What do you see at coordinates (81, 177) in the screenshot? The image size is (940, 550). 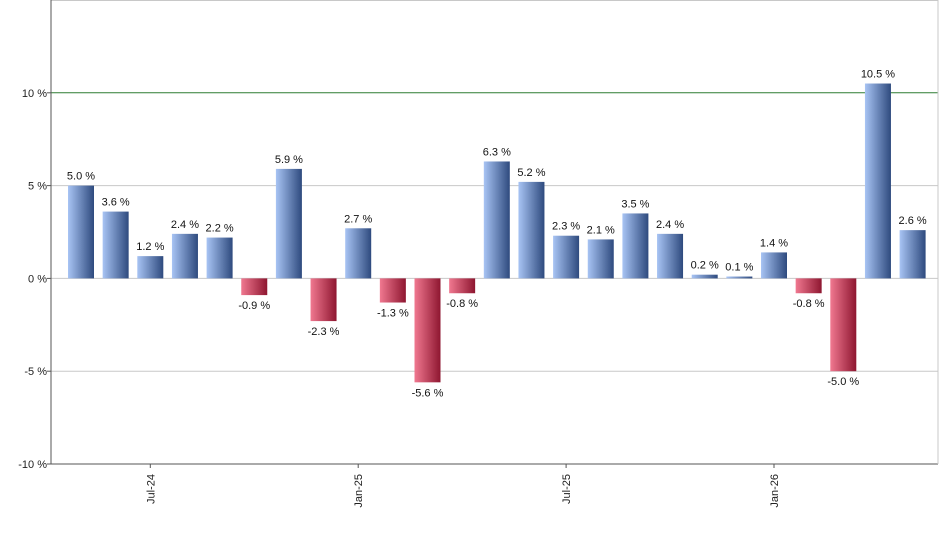 I see `bar-value-label: 5.0 %` at bounding box center [81, 177].